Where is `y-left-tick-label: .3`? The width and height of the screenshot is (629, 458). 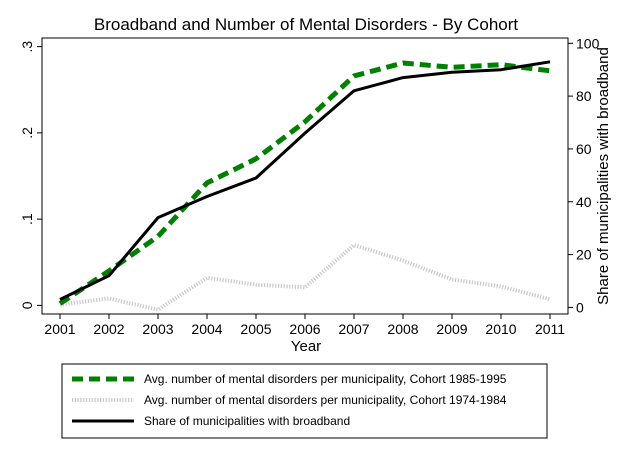 y-left-tick-label: .3 is located at coordinates (27, 47).